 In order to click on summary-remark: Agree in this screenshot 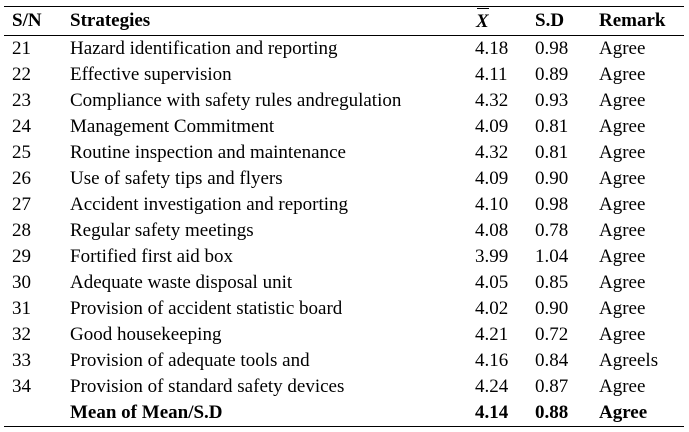, I will do `click(641, 413)`.